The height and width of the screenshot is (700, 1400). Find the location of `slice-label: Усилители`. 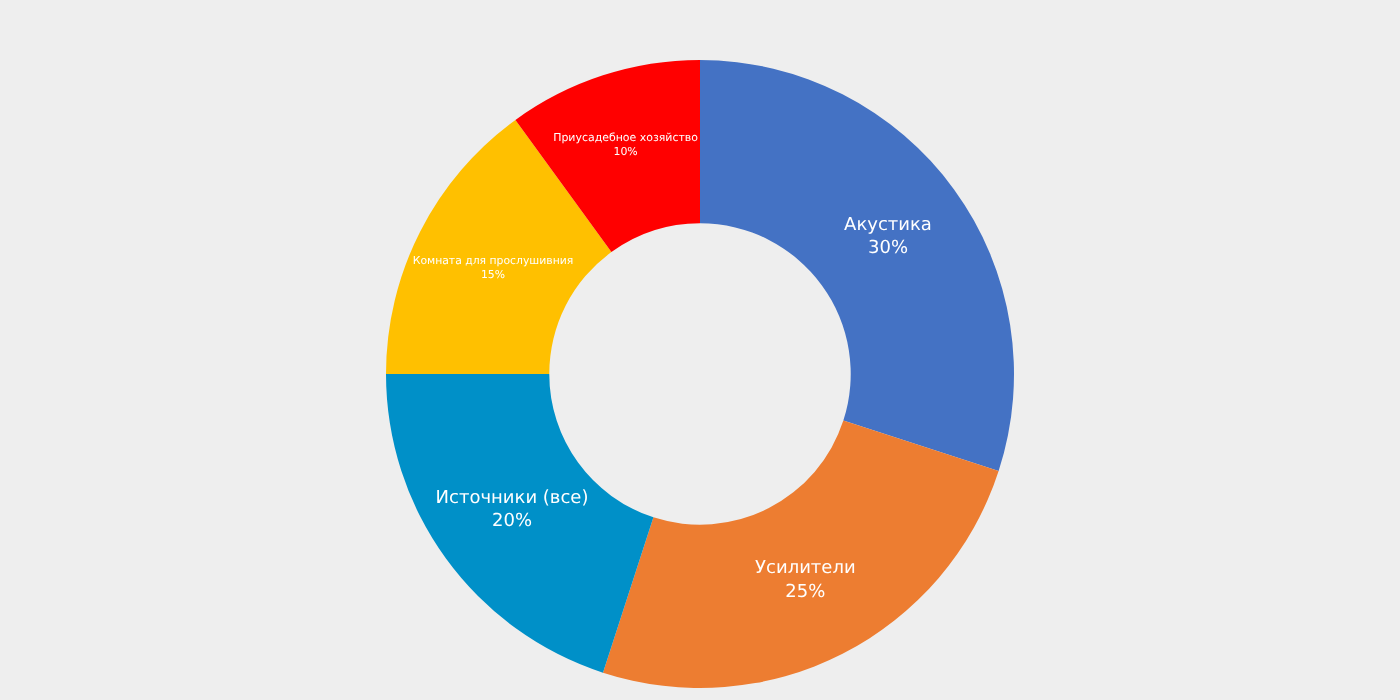

slice-label: Усилители is located at coordinates (805, 569).